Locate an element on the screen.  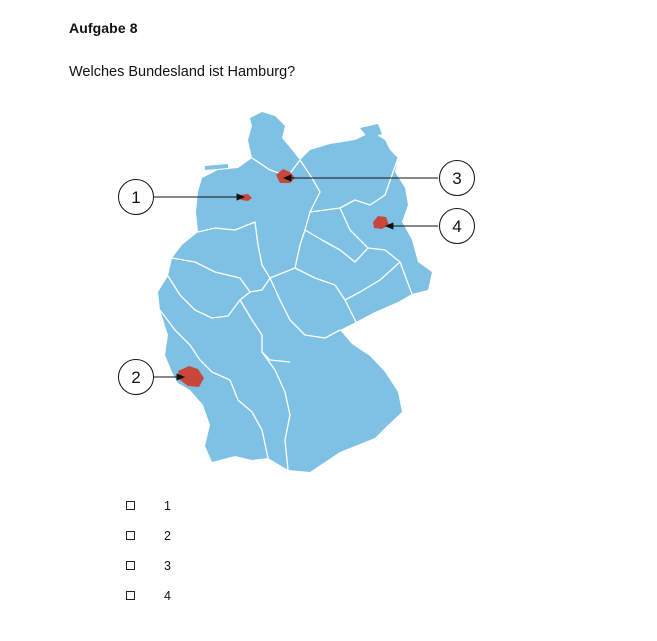
marker-1-label: 1 is located at coordinates (135, 197).